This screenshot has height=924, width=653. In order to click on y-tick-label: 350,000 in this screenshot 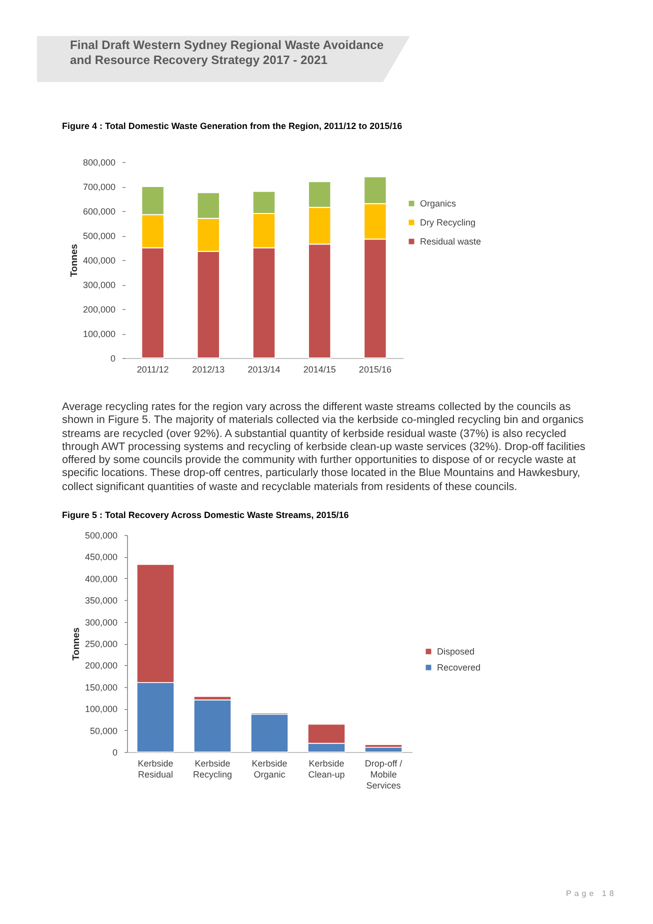, I will do `click(101, 601)`.